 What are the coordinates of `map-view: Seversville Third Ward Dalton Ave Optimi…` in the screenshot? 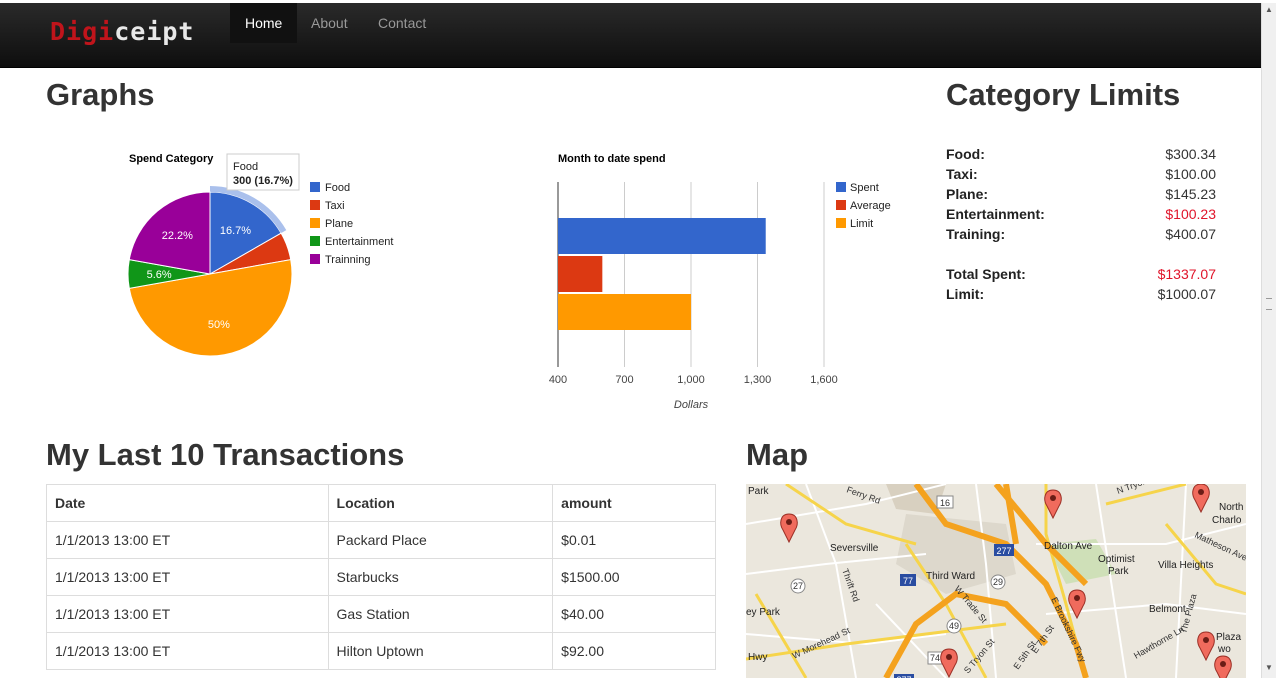 It's located at (996, 581).